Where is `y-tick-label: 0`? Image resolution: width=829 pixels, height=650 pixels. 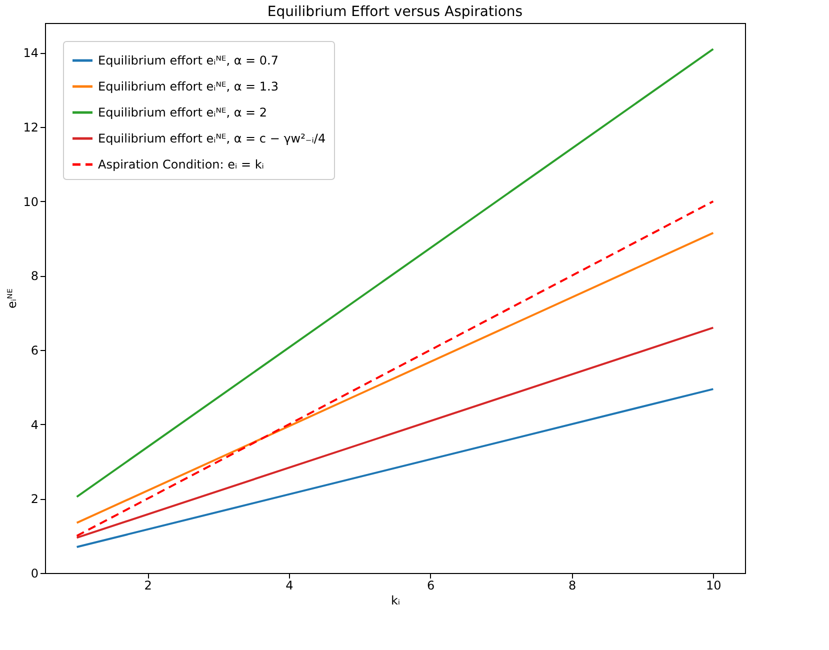 y-tick-label: 0 is located at coordinates (34, 573).